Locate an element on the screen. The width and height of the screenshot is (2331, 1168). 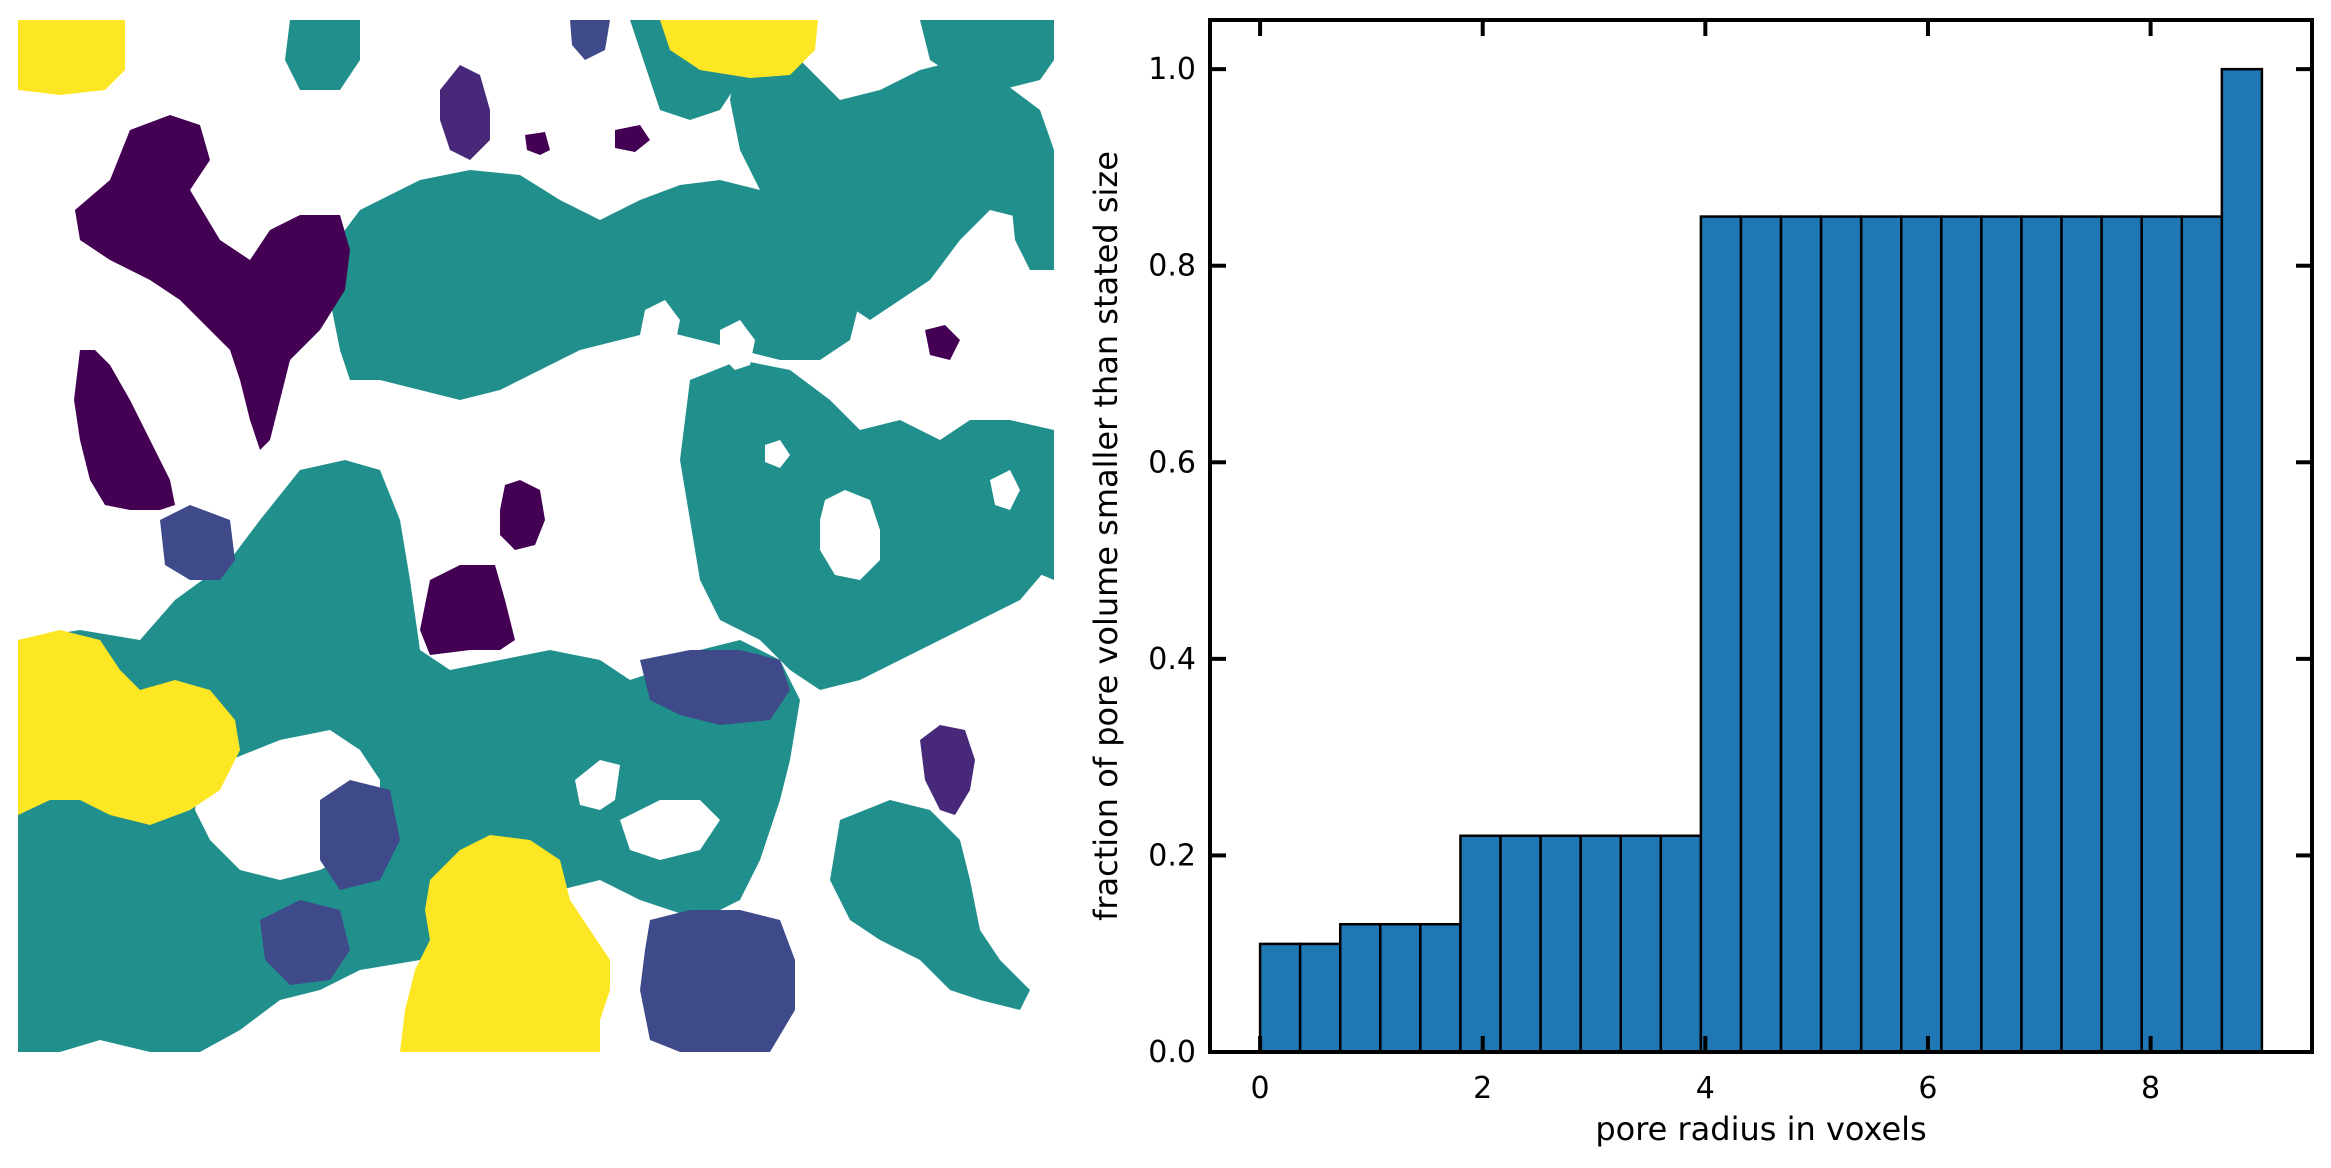
x-tick-label: 6 is located at coordinates (1927, 1088).